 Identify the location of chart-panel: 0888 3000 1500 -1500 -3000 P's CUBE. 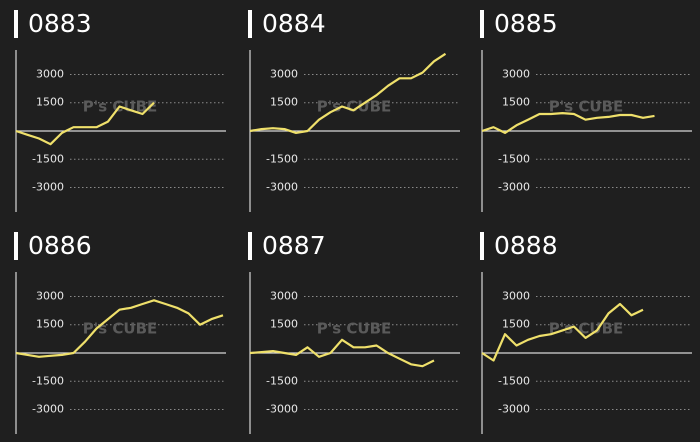
(586, 332).